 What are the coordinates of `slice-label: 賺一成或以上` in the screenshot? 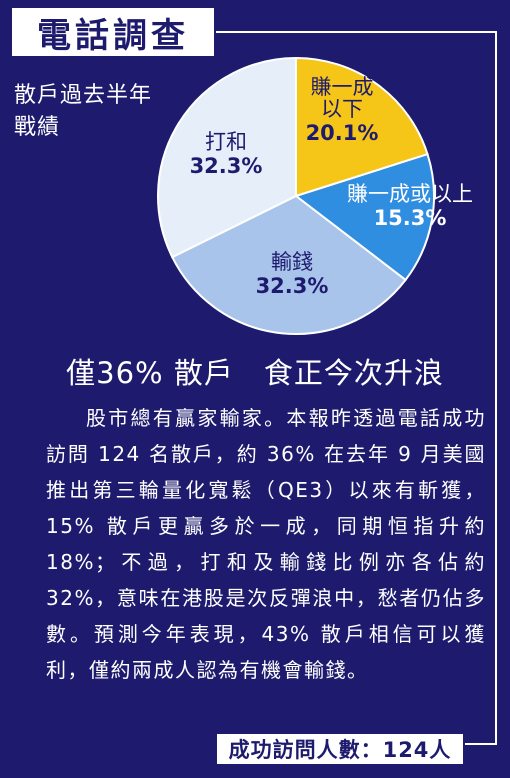 It's located at (410, 194).